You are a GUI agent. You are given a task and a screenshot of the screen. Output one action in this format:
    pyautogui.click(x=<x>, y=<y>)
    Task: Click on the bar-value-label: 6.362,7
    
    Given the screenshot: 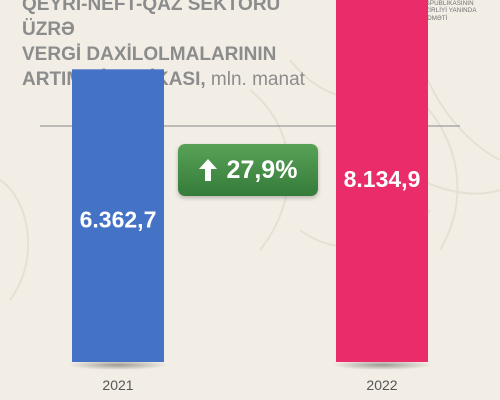 What is the action you would take?
    pyautogui.click(x=118, y=220)
    